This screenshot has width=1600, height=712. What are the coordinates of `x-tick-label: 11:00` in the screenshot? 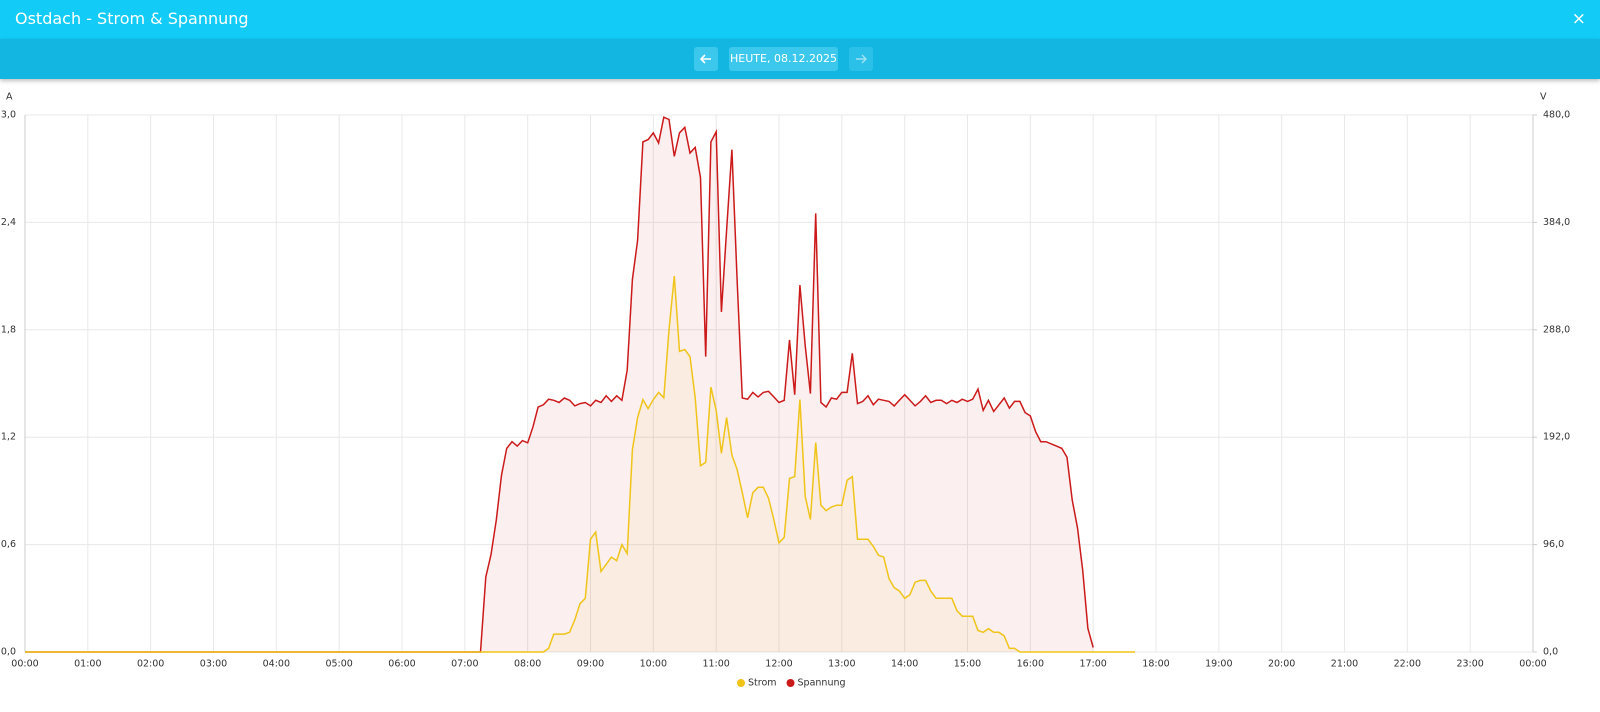 It's located at (715, 664).